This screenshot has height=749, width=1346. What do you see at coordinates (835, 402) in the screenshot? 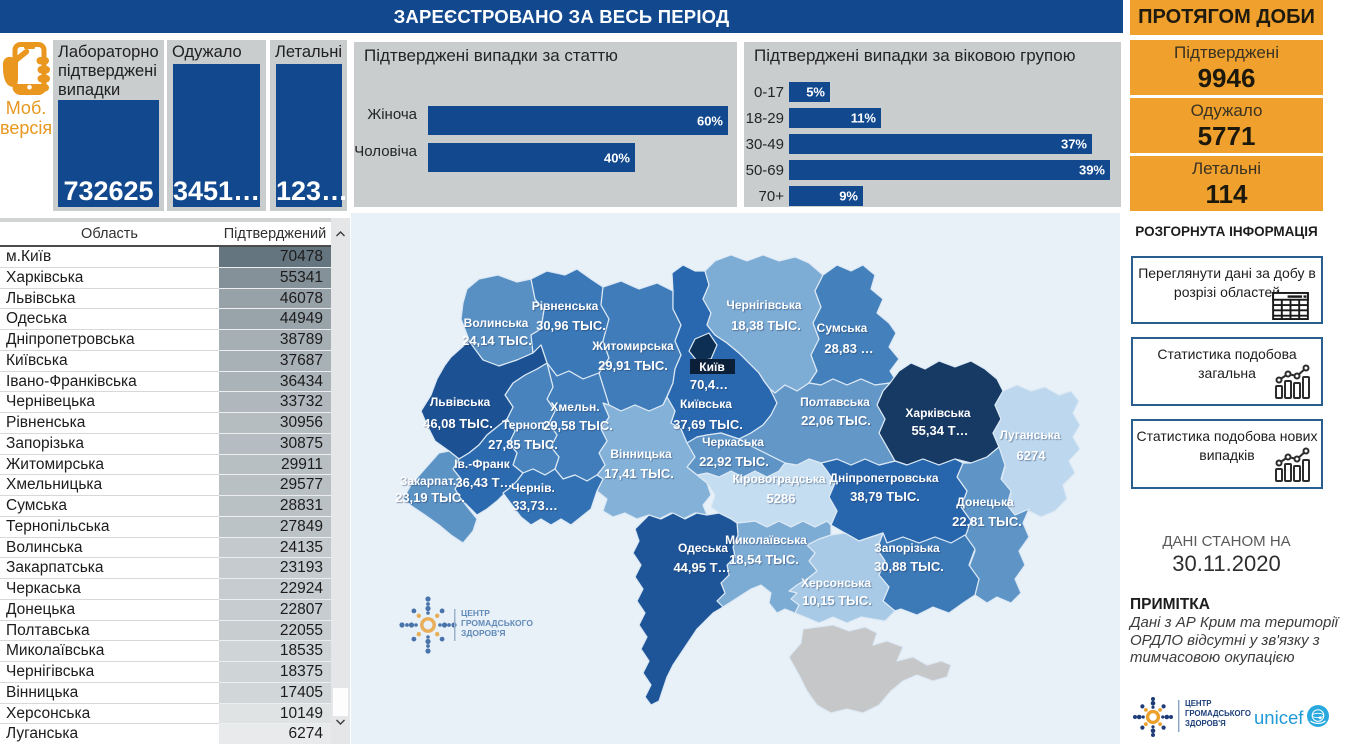
I see `svg-text: Полтавська` at bounding box center [835, 402].